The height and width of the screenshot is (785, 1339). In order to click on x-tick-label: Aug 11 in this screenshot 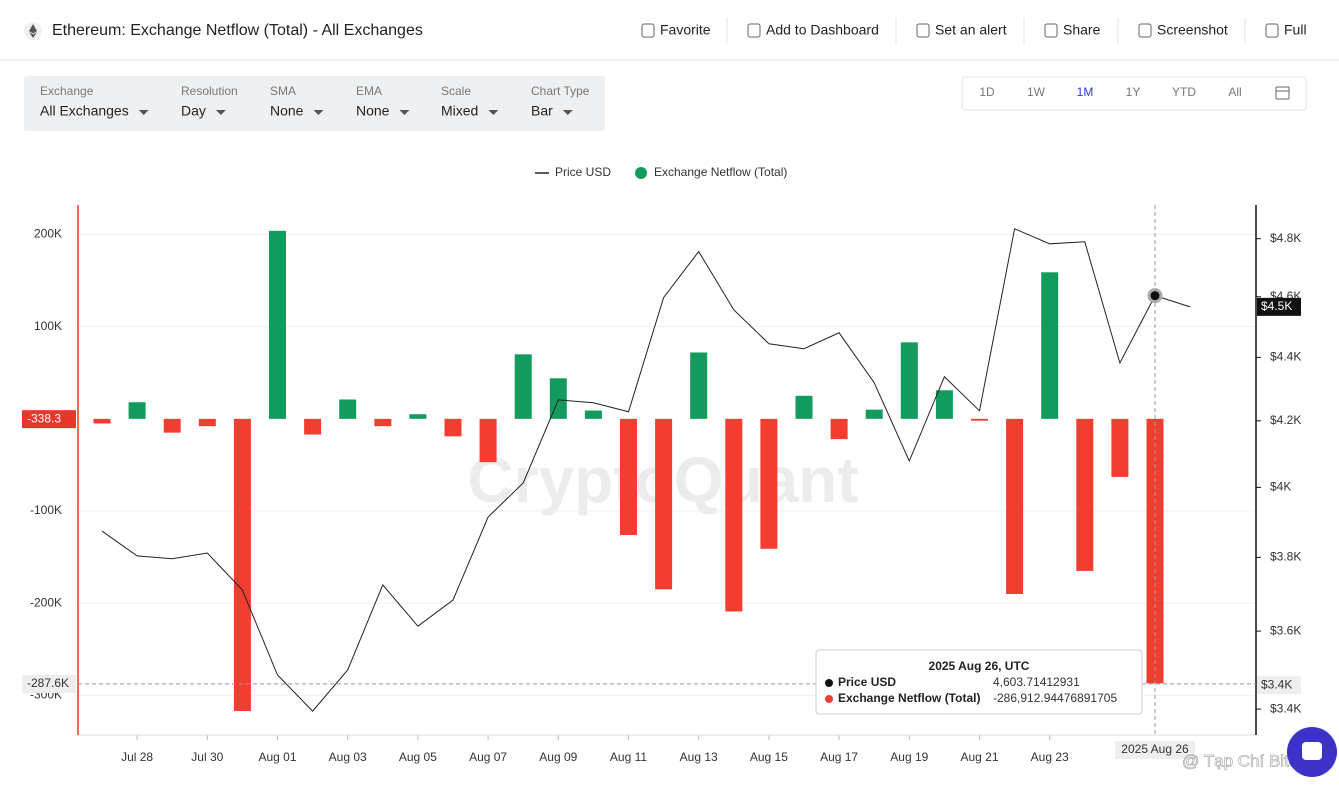, I will do `click(628, 757)`.